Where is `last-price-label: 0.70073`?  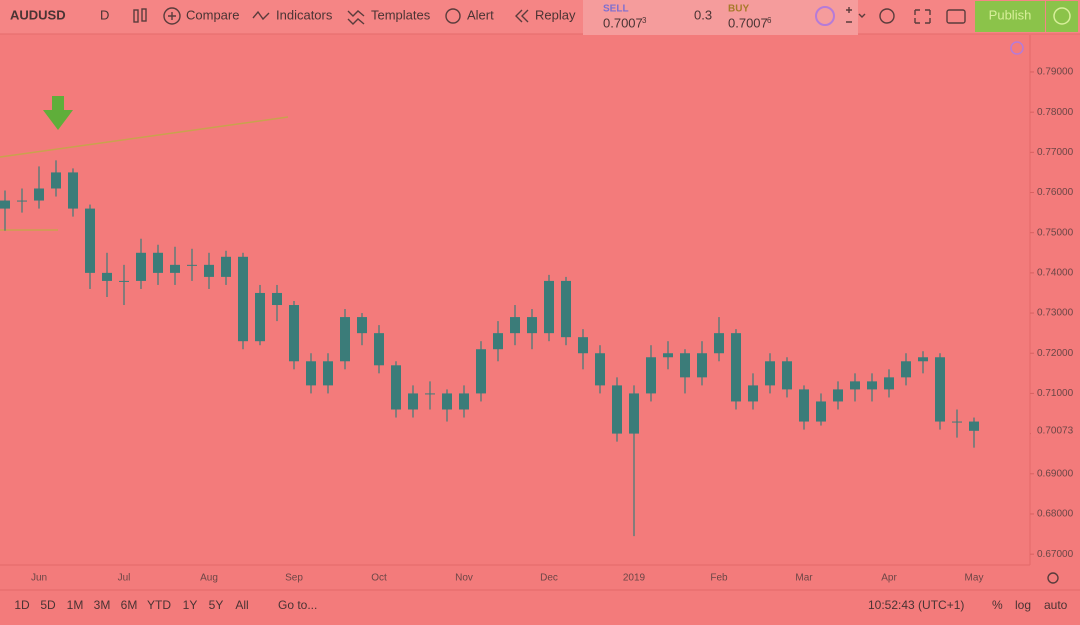
last-price-label: 0.70073 is located at coordinates (1055, 430).